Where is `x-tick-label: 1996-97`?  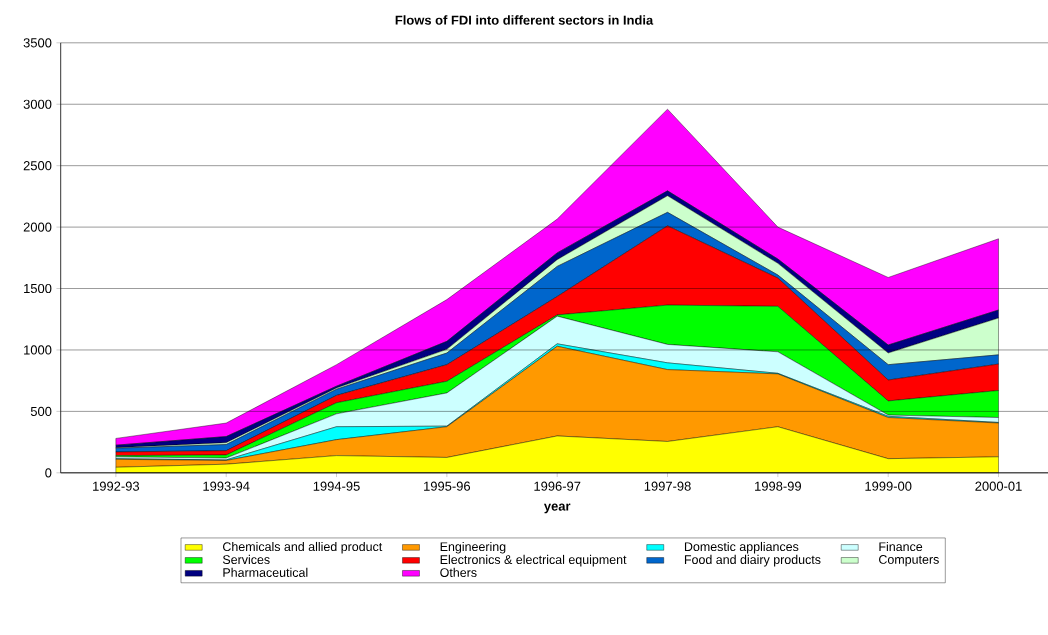 x-tick-label: 1996-97 is located at coordinates (557, 486).